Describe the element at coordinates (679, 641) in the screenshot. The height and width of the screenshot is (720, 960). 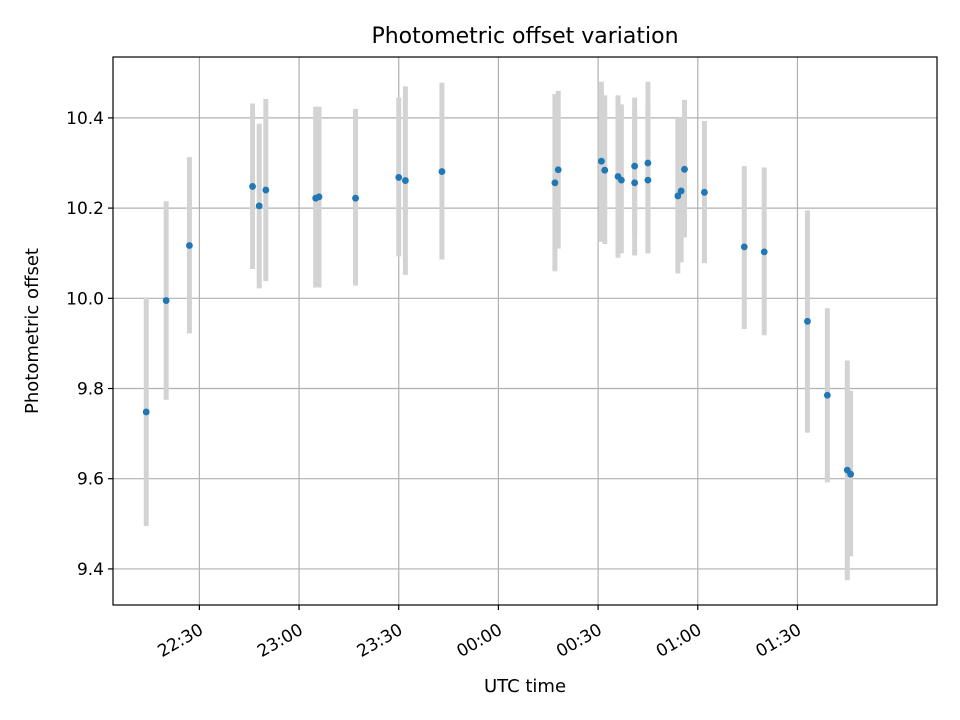
I see `x-tick-label: 01:00` at that location.